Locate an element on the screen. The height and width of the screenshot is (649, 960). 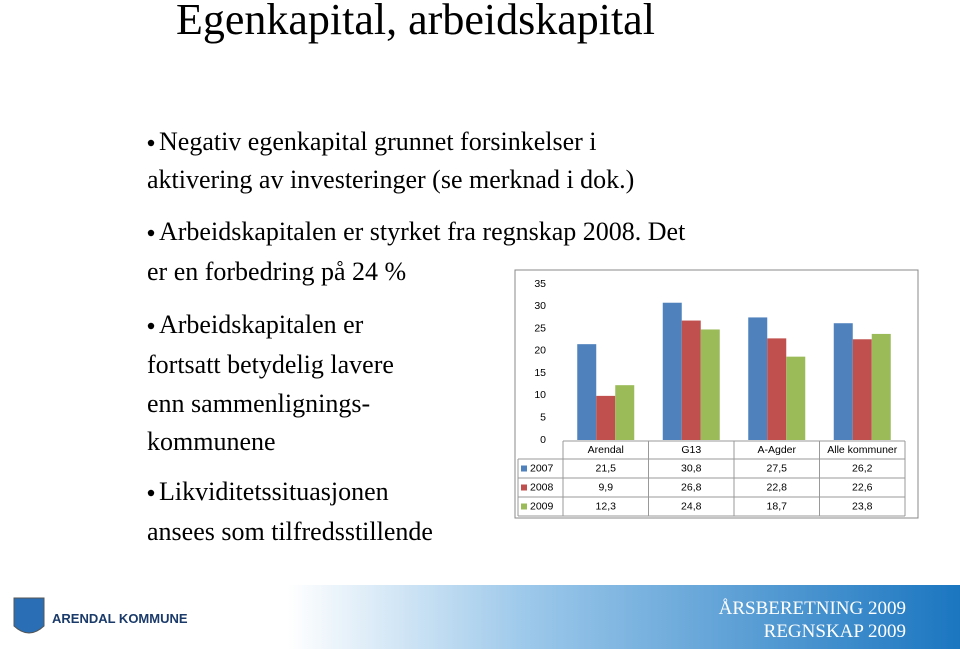
y-tick-label: 5 is located at coordinates (543, 417).